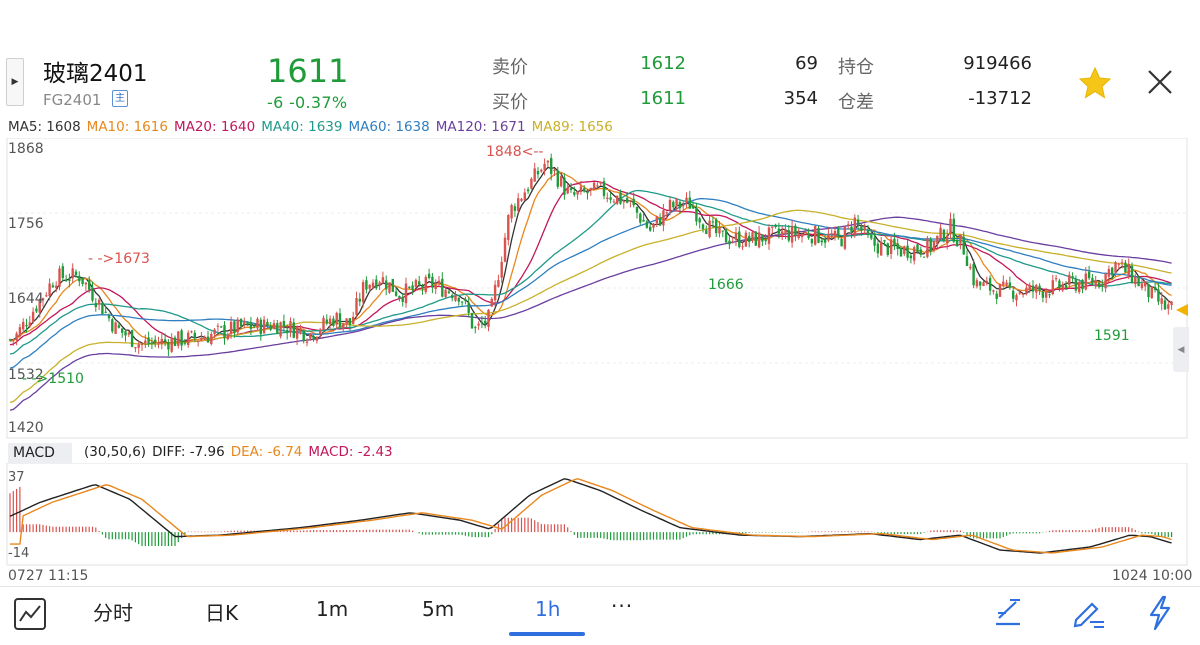  What do you see at coordinates (266, 452) in the screenshot?
I see `macd-dea: DEA: -6.74` at bounding box center [266, 452].